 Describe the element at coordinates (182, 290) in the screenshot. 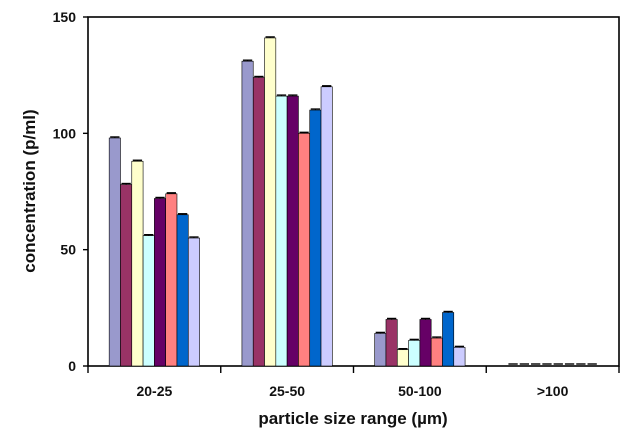

I see `bar-20-25-s7` at that location.